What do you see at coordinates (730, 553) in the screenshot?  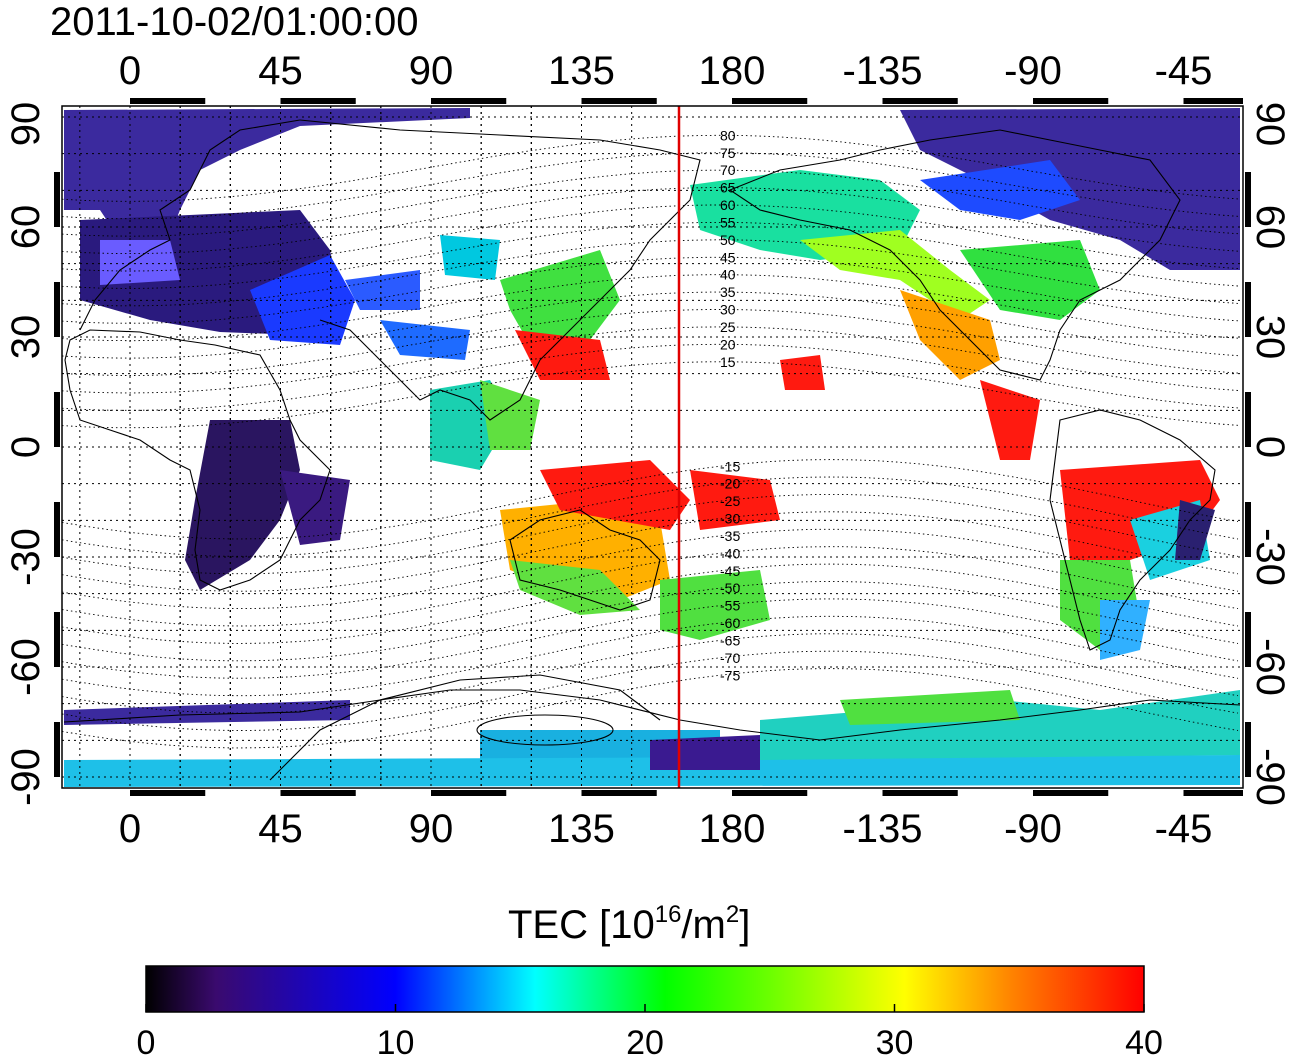 I see `magnetic-latitude-label: -40` at bounding box center [730, 553].